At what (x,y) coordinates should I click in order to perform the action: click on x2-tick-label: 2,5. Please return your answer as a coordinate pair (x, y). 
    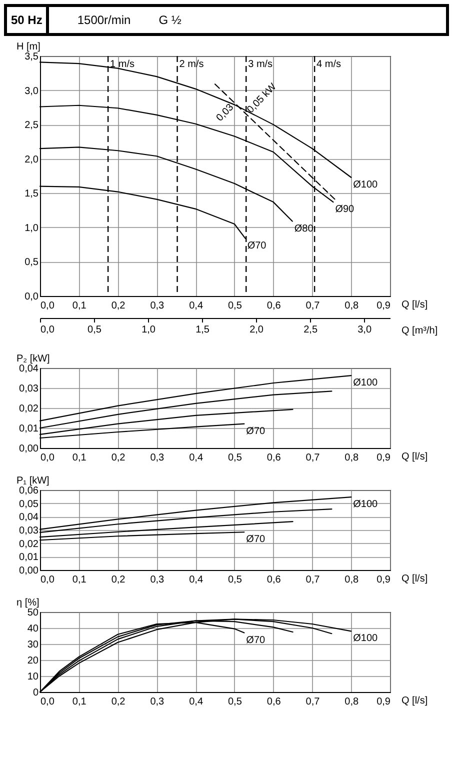
    Looking at the image, I should click on (311, 330).